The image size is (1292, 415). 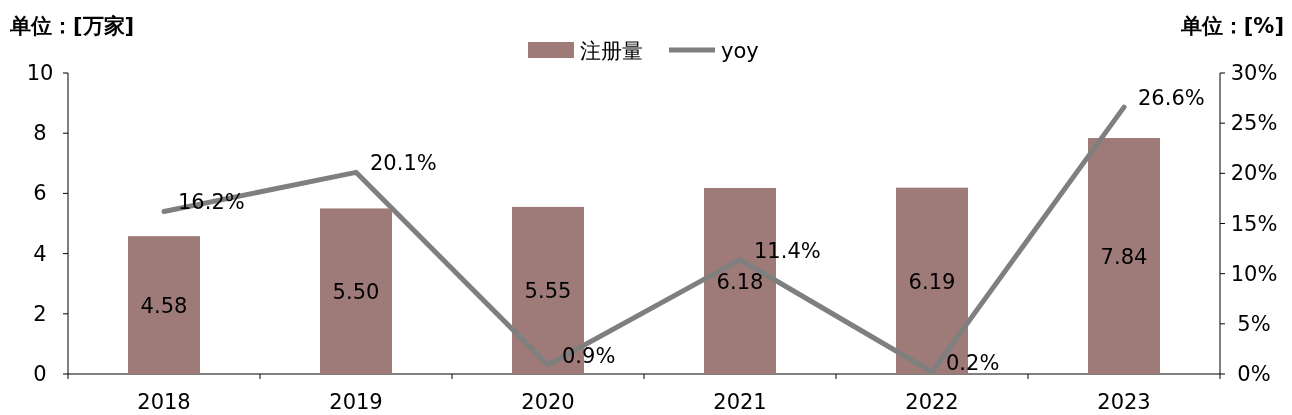 I want to click on data-label: 5.50, so click(x=356, y=292).